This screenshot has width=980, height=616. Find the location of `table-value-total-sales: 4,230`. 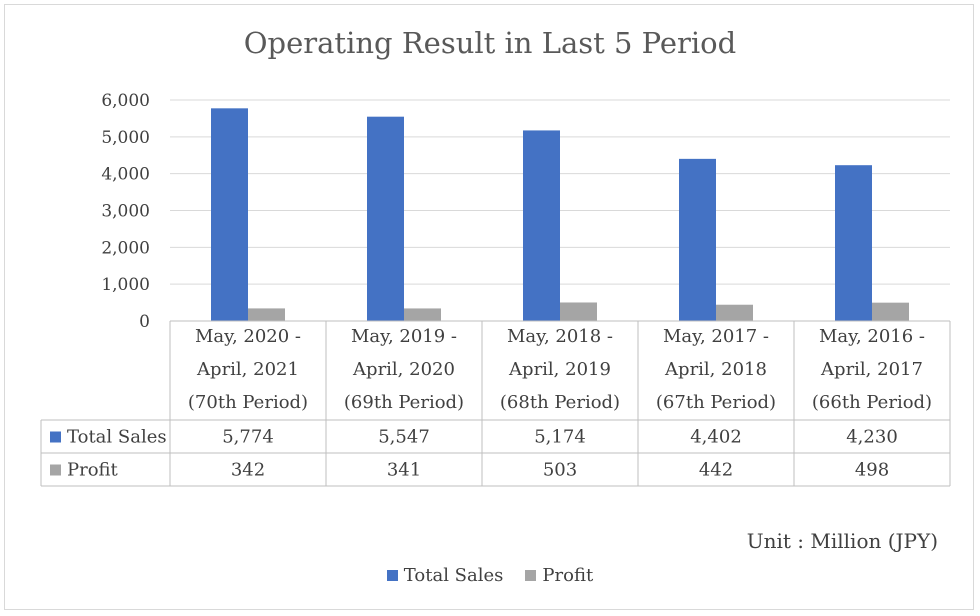

table-value-total-sales: 4,230 is located at coordinates (872, 437).